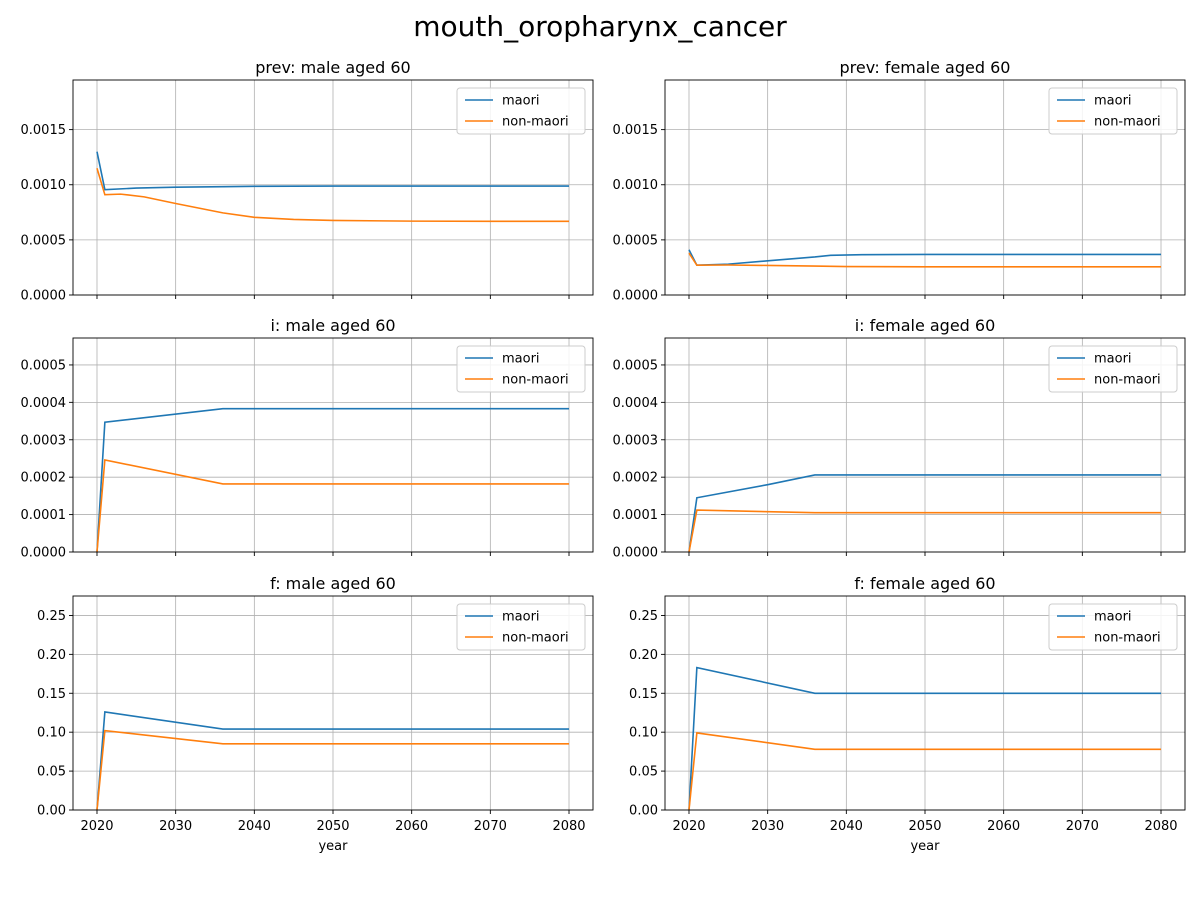  Describe the element at coordinates (925, 325) in the screenshot. I see `subplot-title: i: female aged 60` at that location.